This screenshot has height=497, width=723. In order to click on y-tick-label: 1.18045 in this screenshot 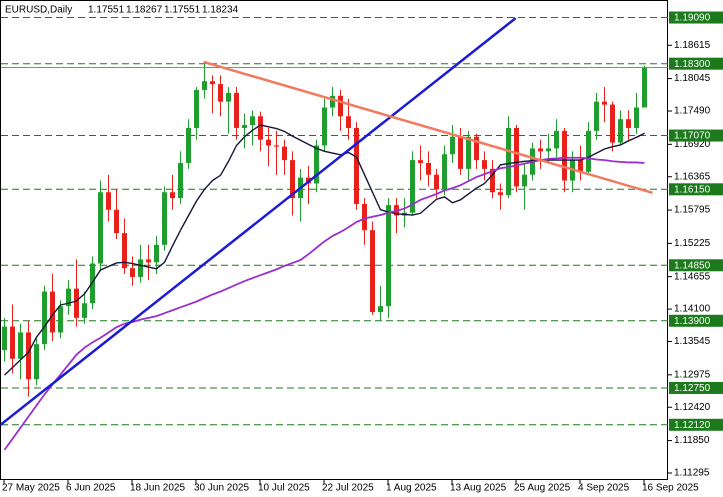, I will do `click(692, 78)`.